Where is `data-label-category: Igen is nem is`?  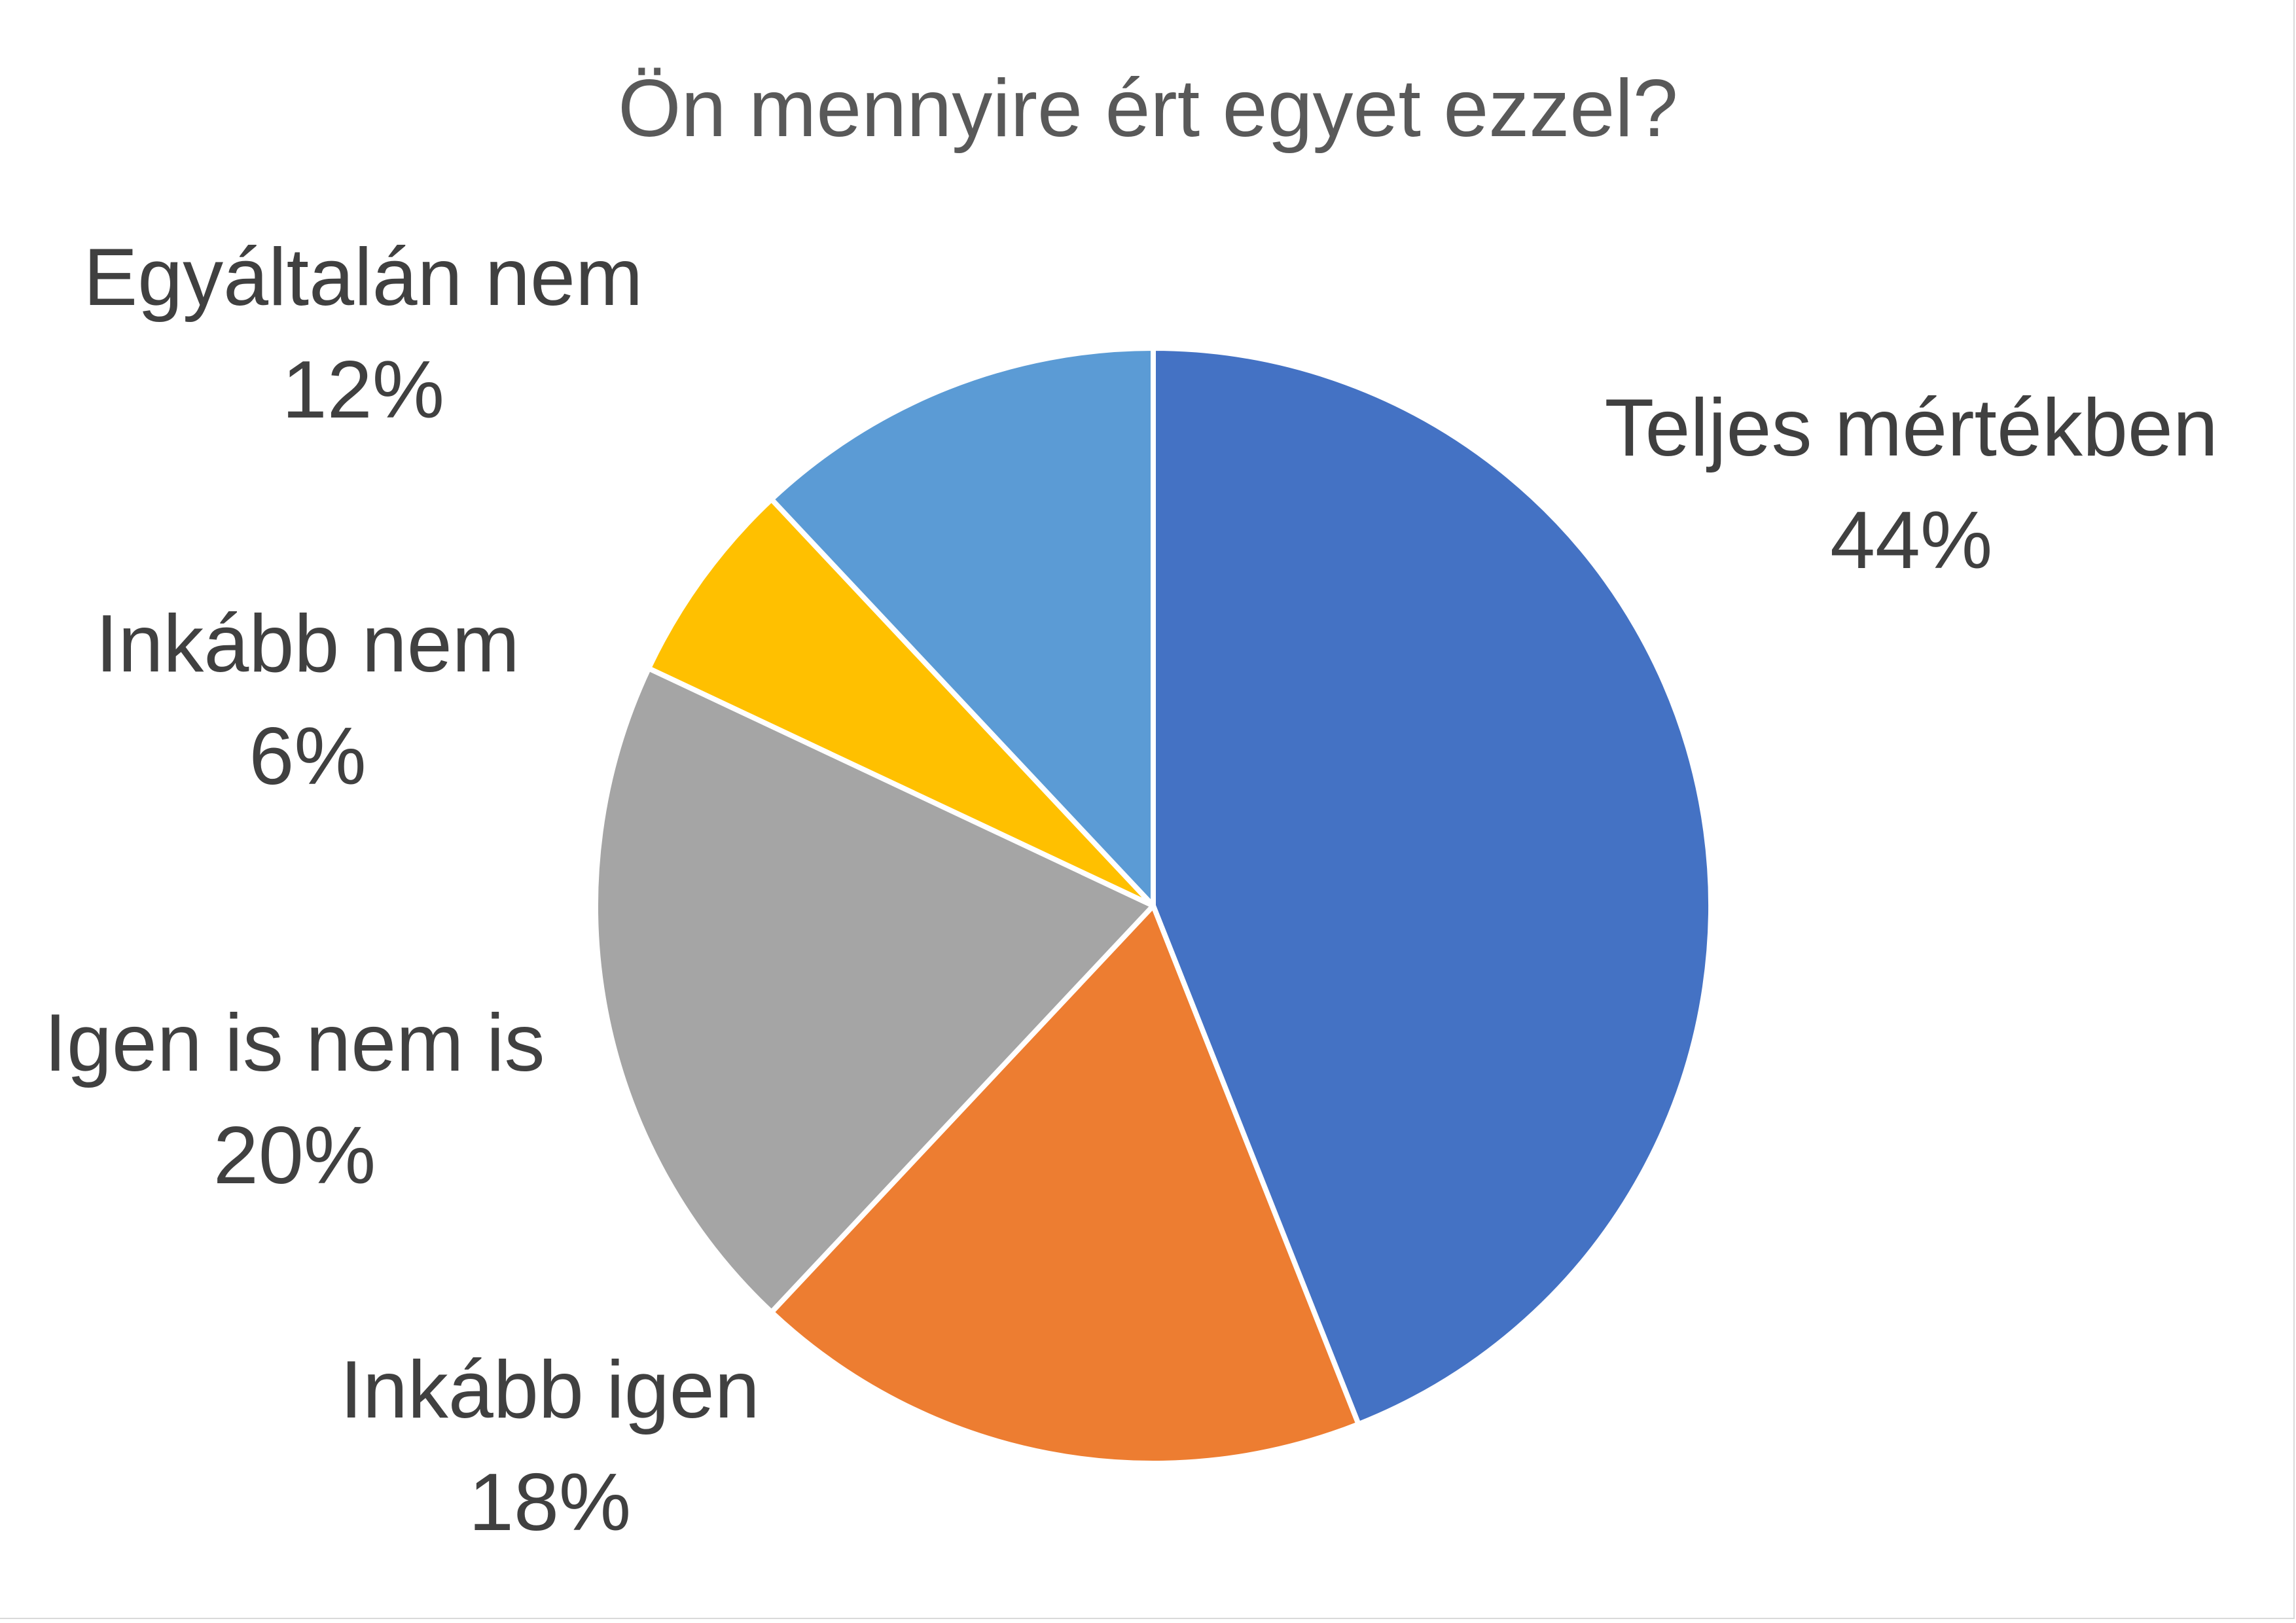
data-label-category: Igen is nem is is located at coordinates (294, 1043).